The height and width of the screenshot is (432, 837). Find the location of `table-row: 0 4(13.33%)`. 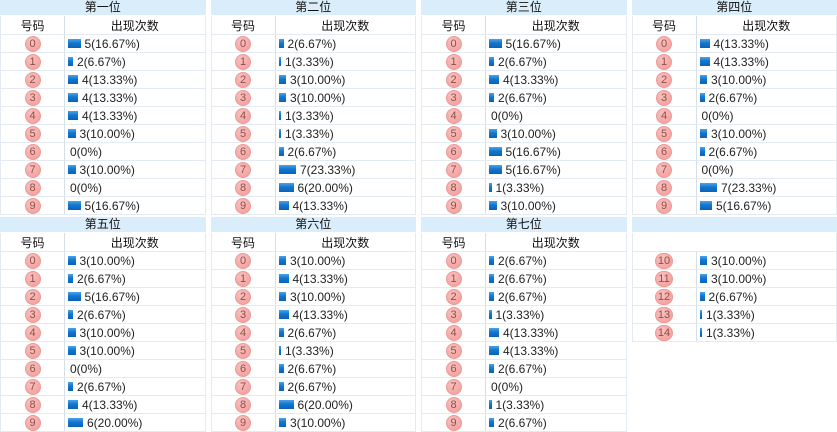

table-row: 0 4(13.33%) is located at coordinates (734, 44).